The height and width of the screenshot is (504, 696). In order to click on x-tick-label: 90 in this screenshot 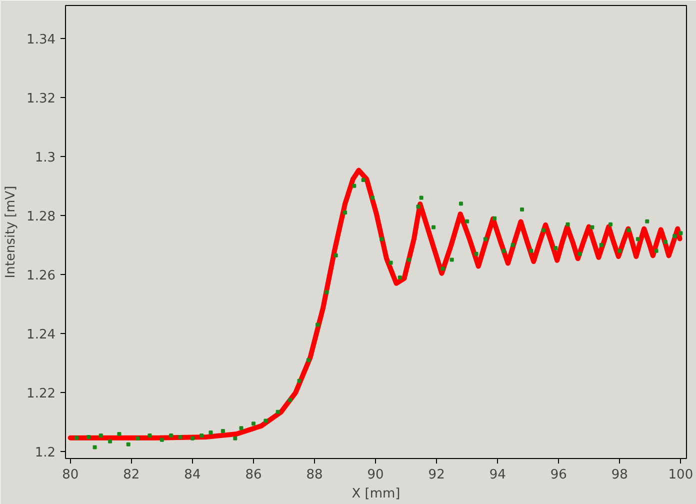, I will do `click(375, 475)`.